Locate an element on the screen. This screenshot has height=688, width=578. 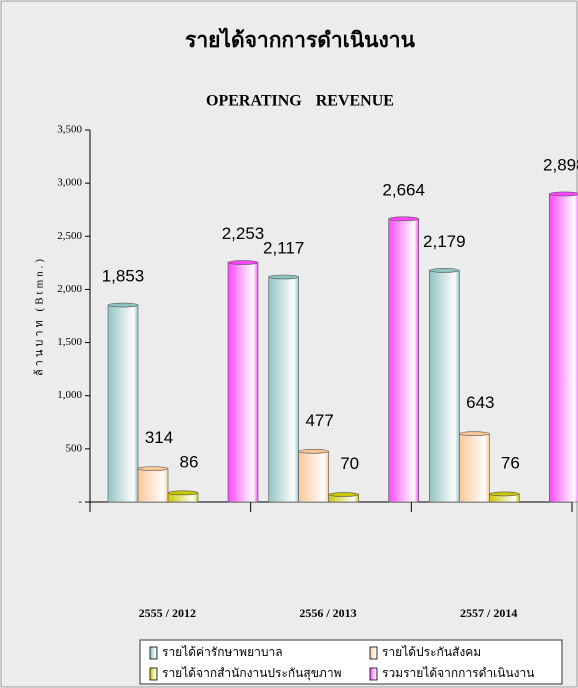
data-label: 2,117 is located at coordinates (283, 247).